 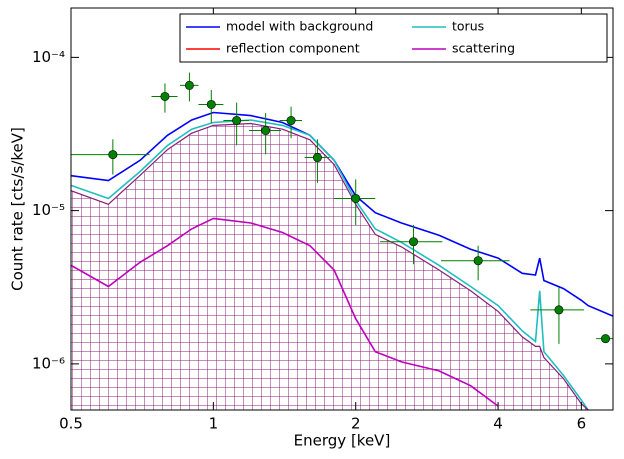 What do you see at coordinates (483, 48) in the screenshot?
I see `legend-label: scattering` at bounding box center [483, 48].